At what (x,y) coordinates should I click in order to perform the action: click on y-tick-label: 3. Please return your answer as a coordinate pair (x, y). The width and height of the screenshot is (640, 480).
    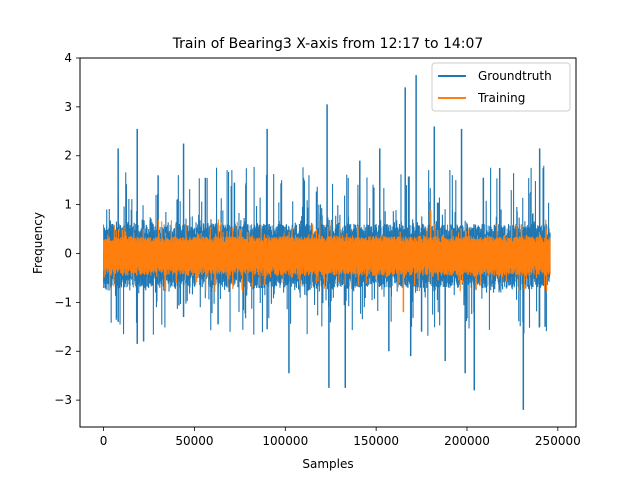
    Looking at the image, I should click on (68, 107).